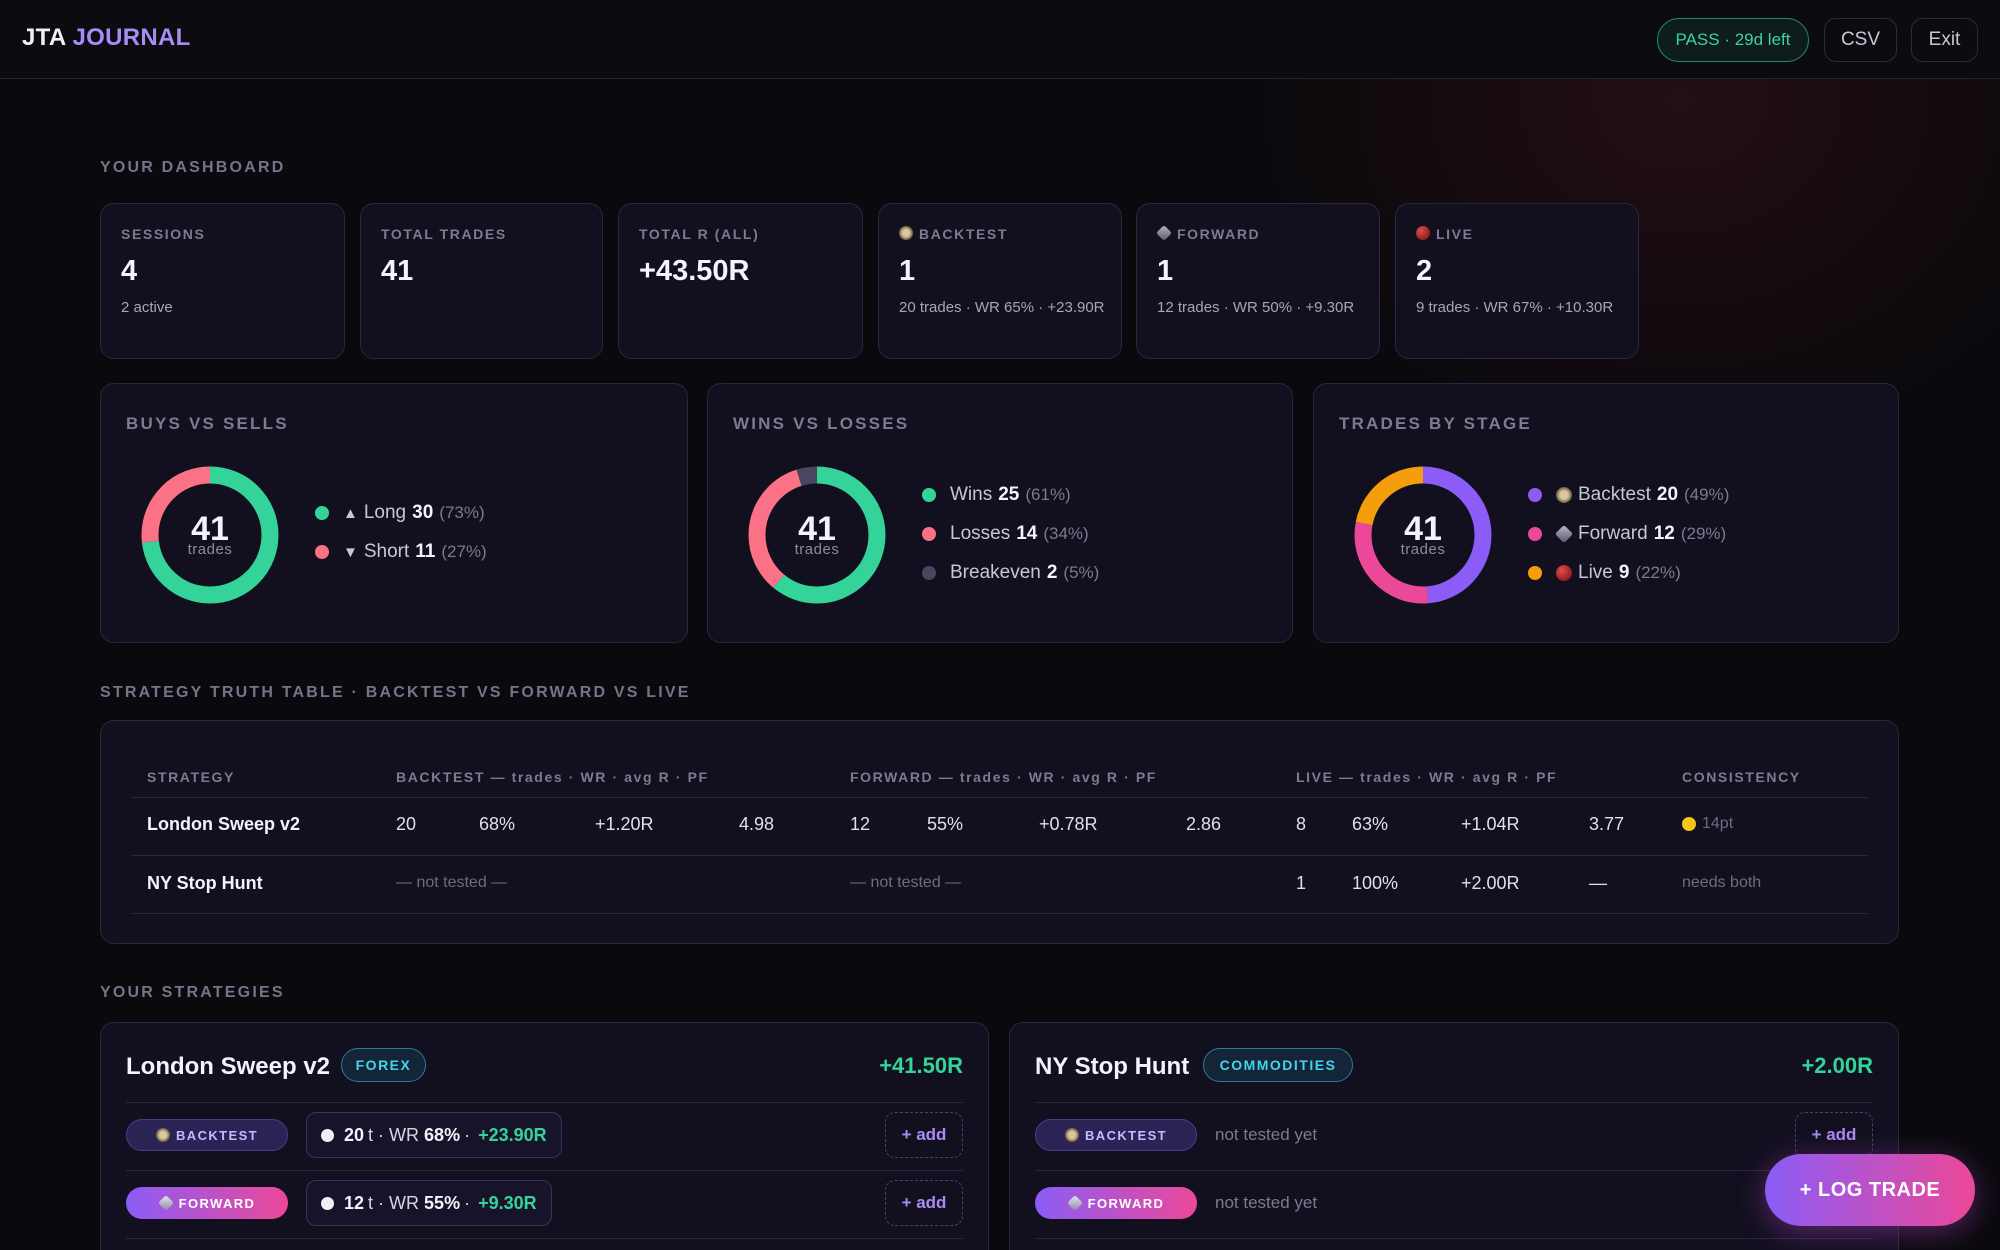 The image size is (2000, 1250). I want to click on down-arrow-icon: ▼, so click(350, 552).